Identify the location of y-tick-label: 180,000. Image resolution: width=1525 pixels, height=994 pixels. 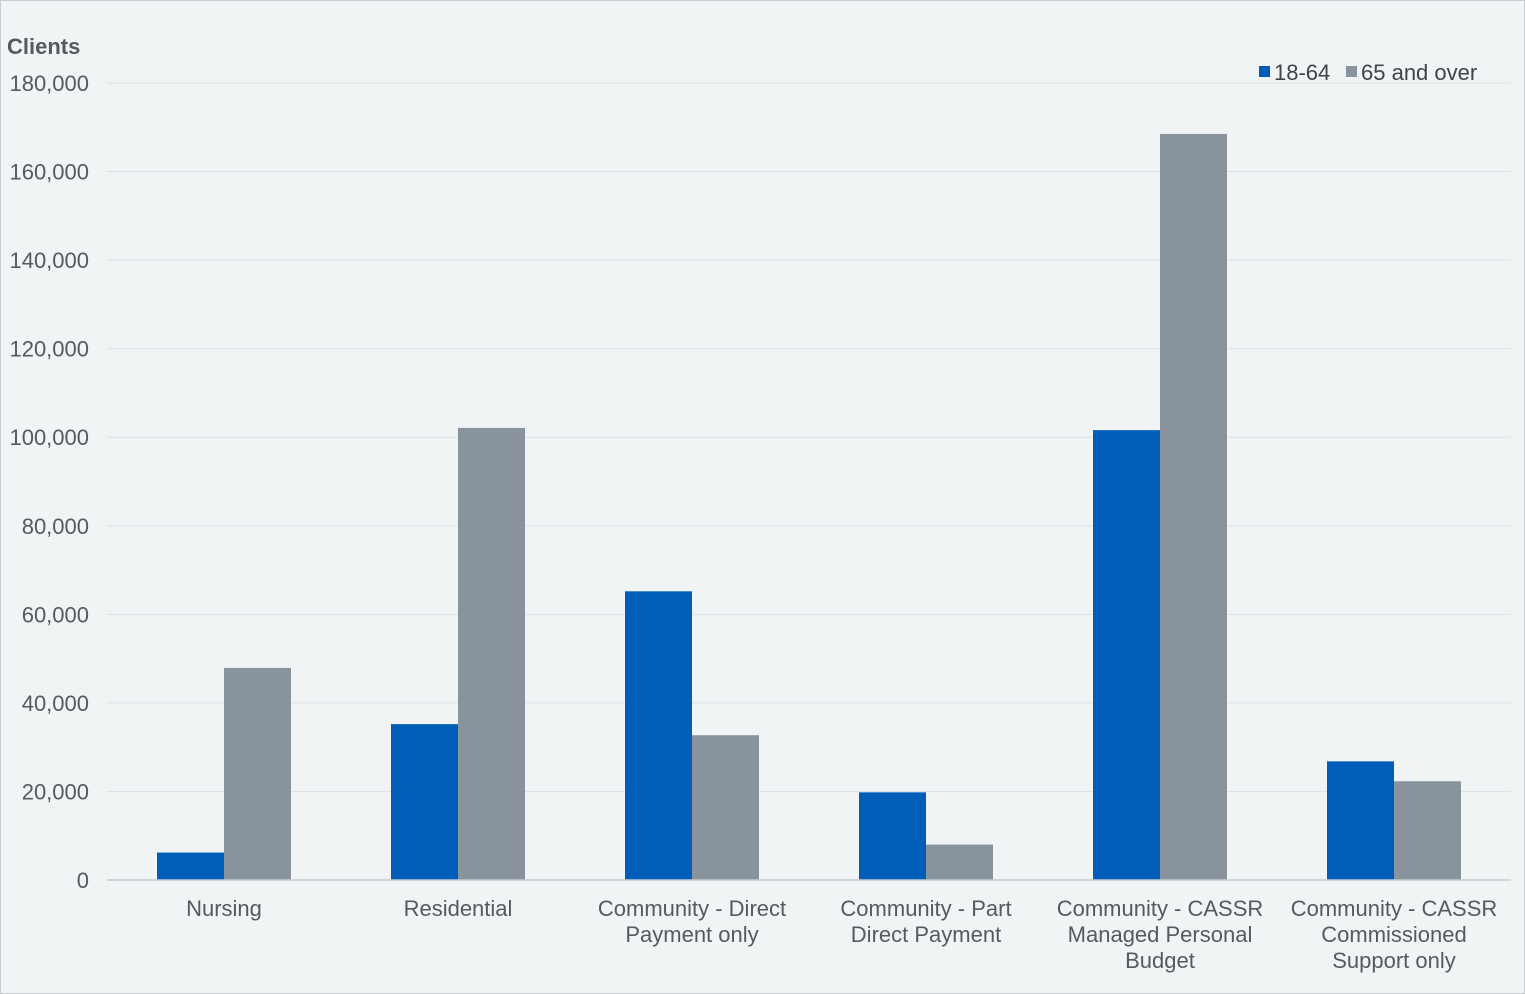
(49, 83).